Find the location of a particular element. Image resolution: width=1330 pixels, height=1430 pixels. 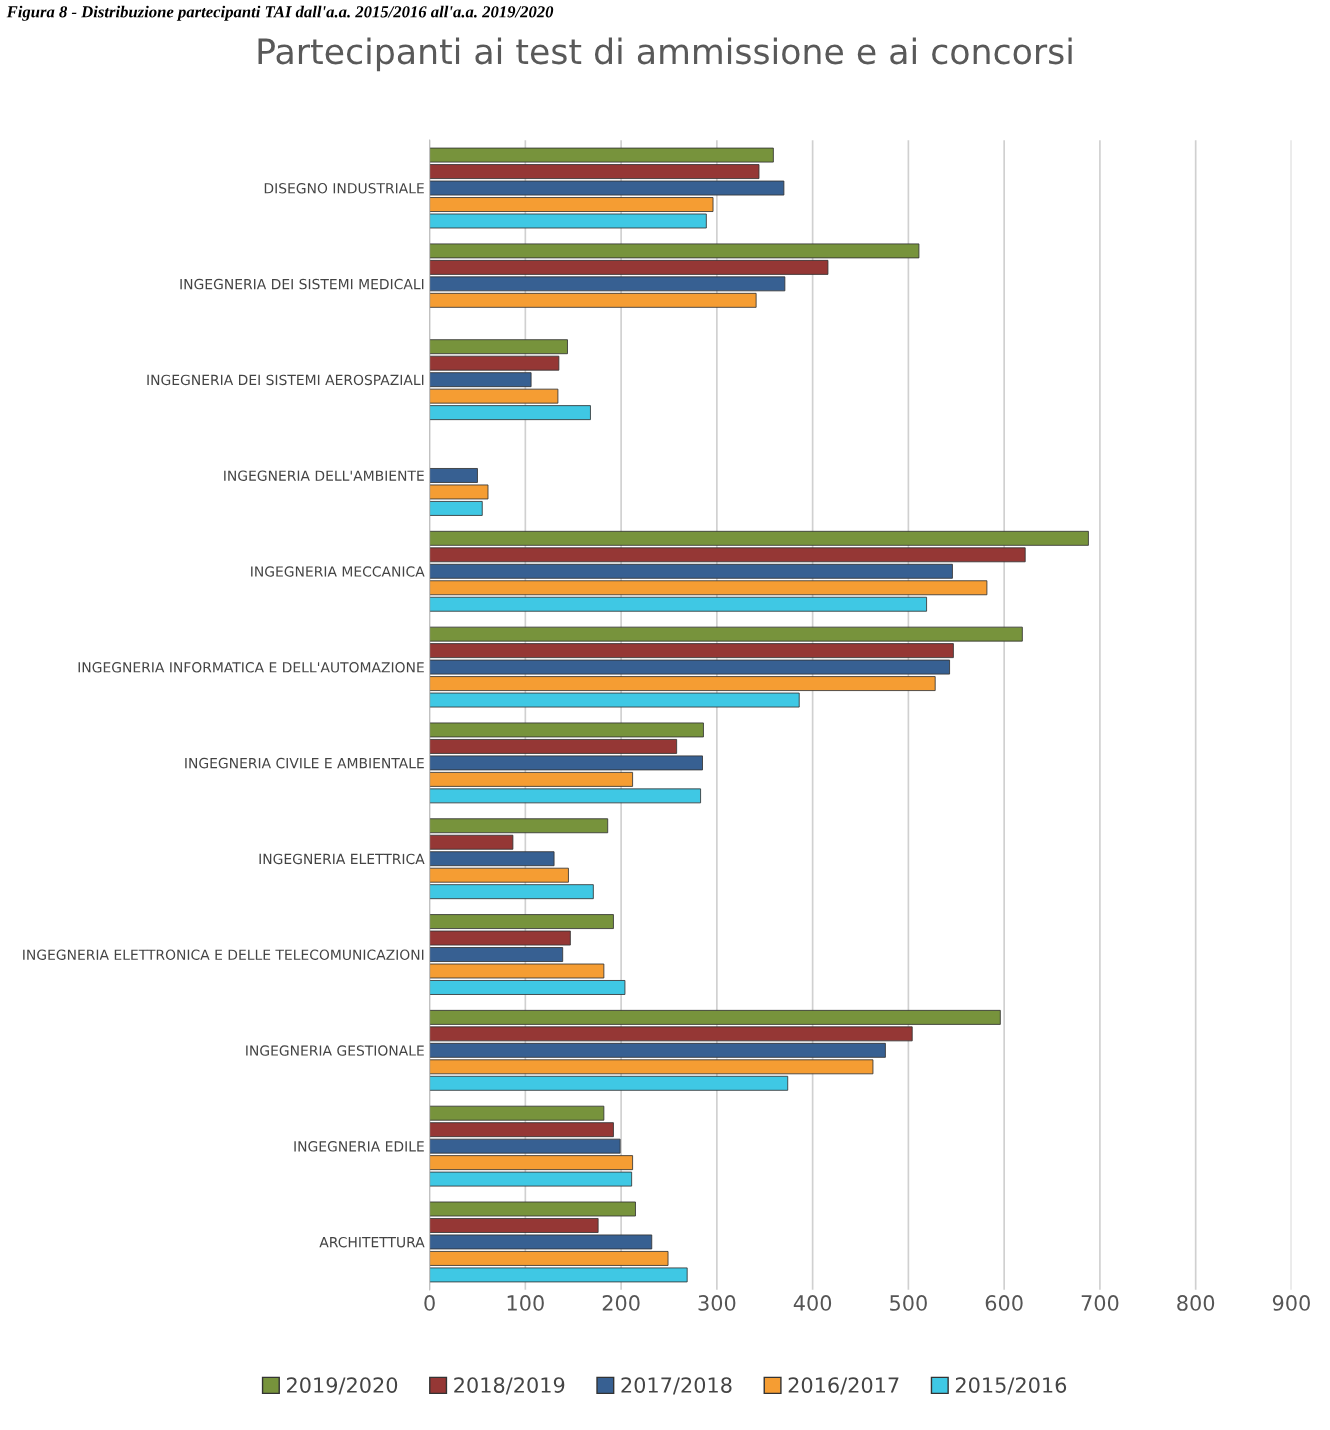

y-tick-label: INGEGNERIA INFORMATICA E DELL'AUTOMAZIONE is located at coordinates (251, 667).